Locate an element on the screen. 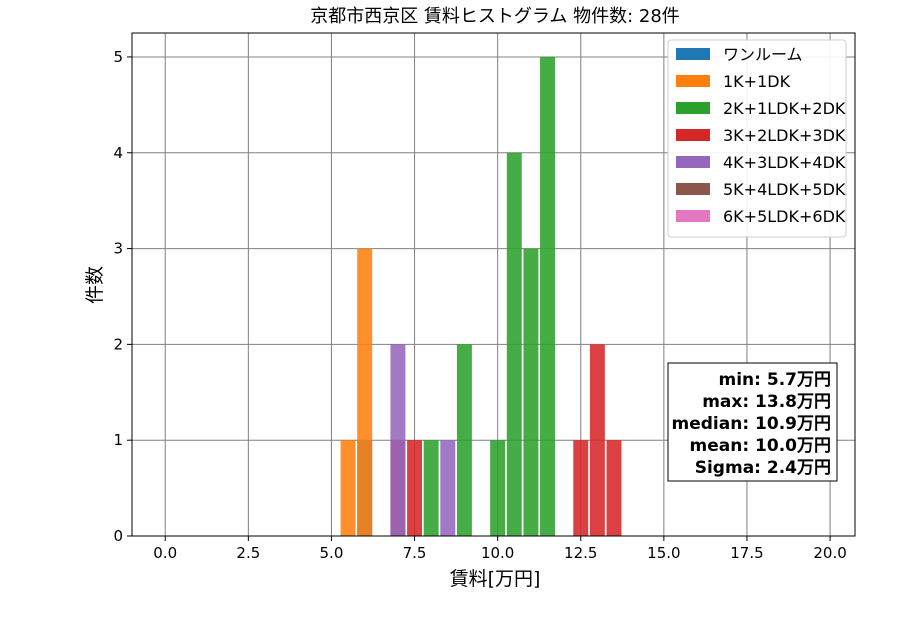 The height and width of the screenshot is (630, 900). x-tick-label: 5.0 is located at coordinates (332, 553).